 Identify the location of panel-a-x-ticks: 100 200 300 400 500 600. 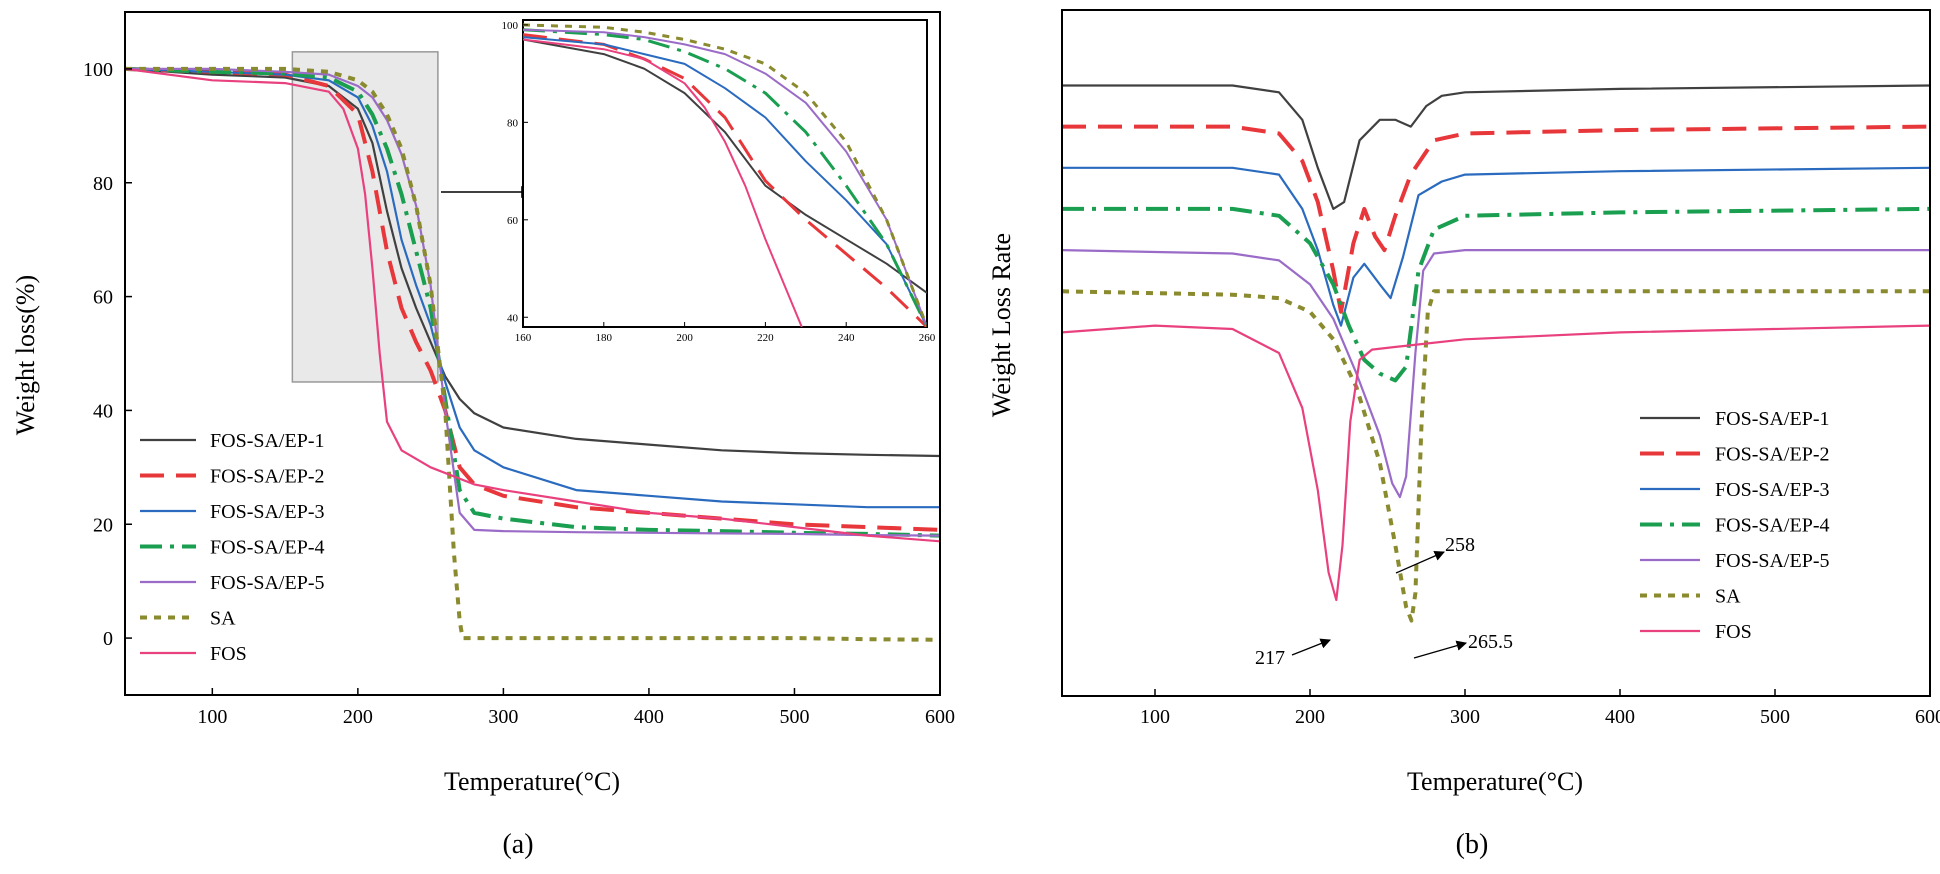
(576, 708).